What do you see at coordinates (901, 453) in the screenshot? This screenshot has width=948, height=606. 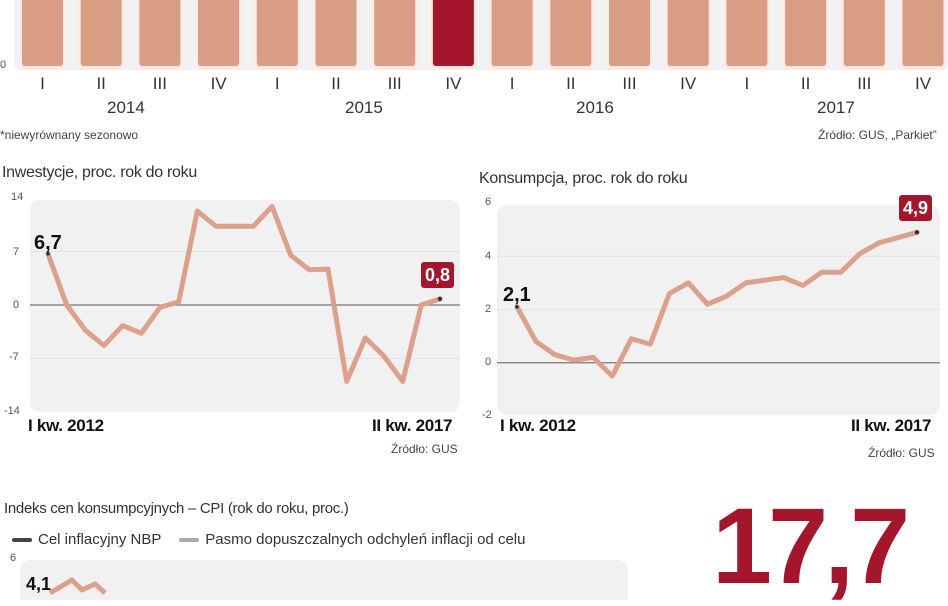 I see `cons-source: Źródło: GUS` at bounding box center [901, 453].